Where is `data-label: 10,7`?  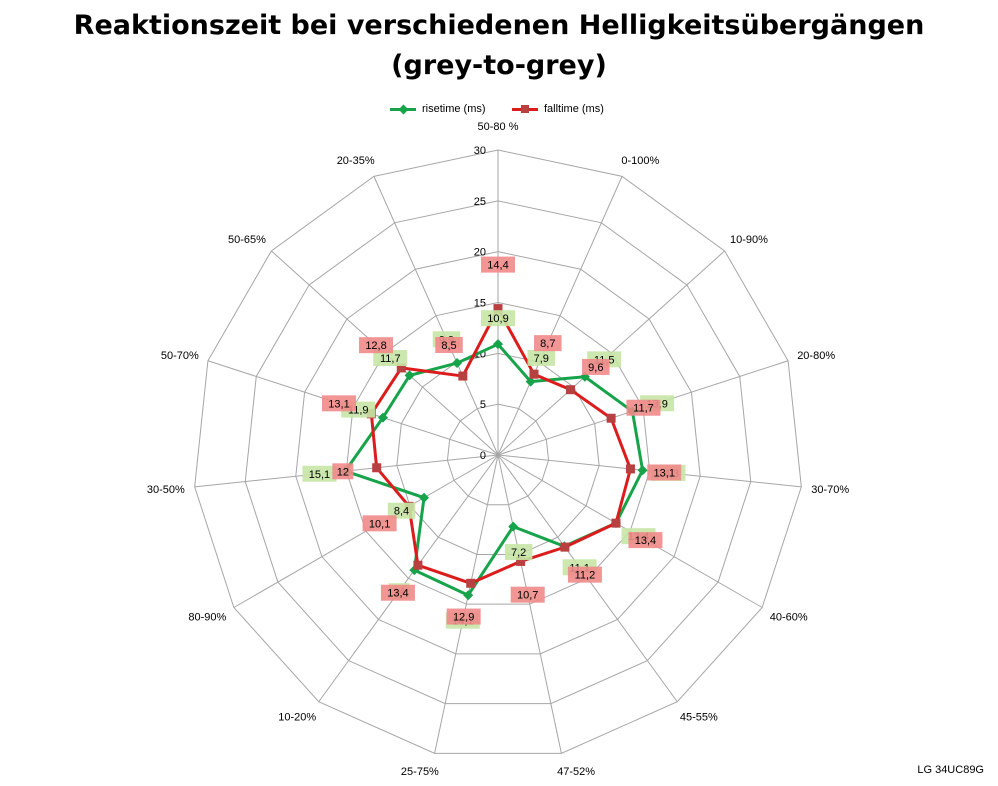
data-label: 10,7 is located at coordinates (527, 596).